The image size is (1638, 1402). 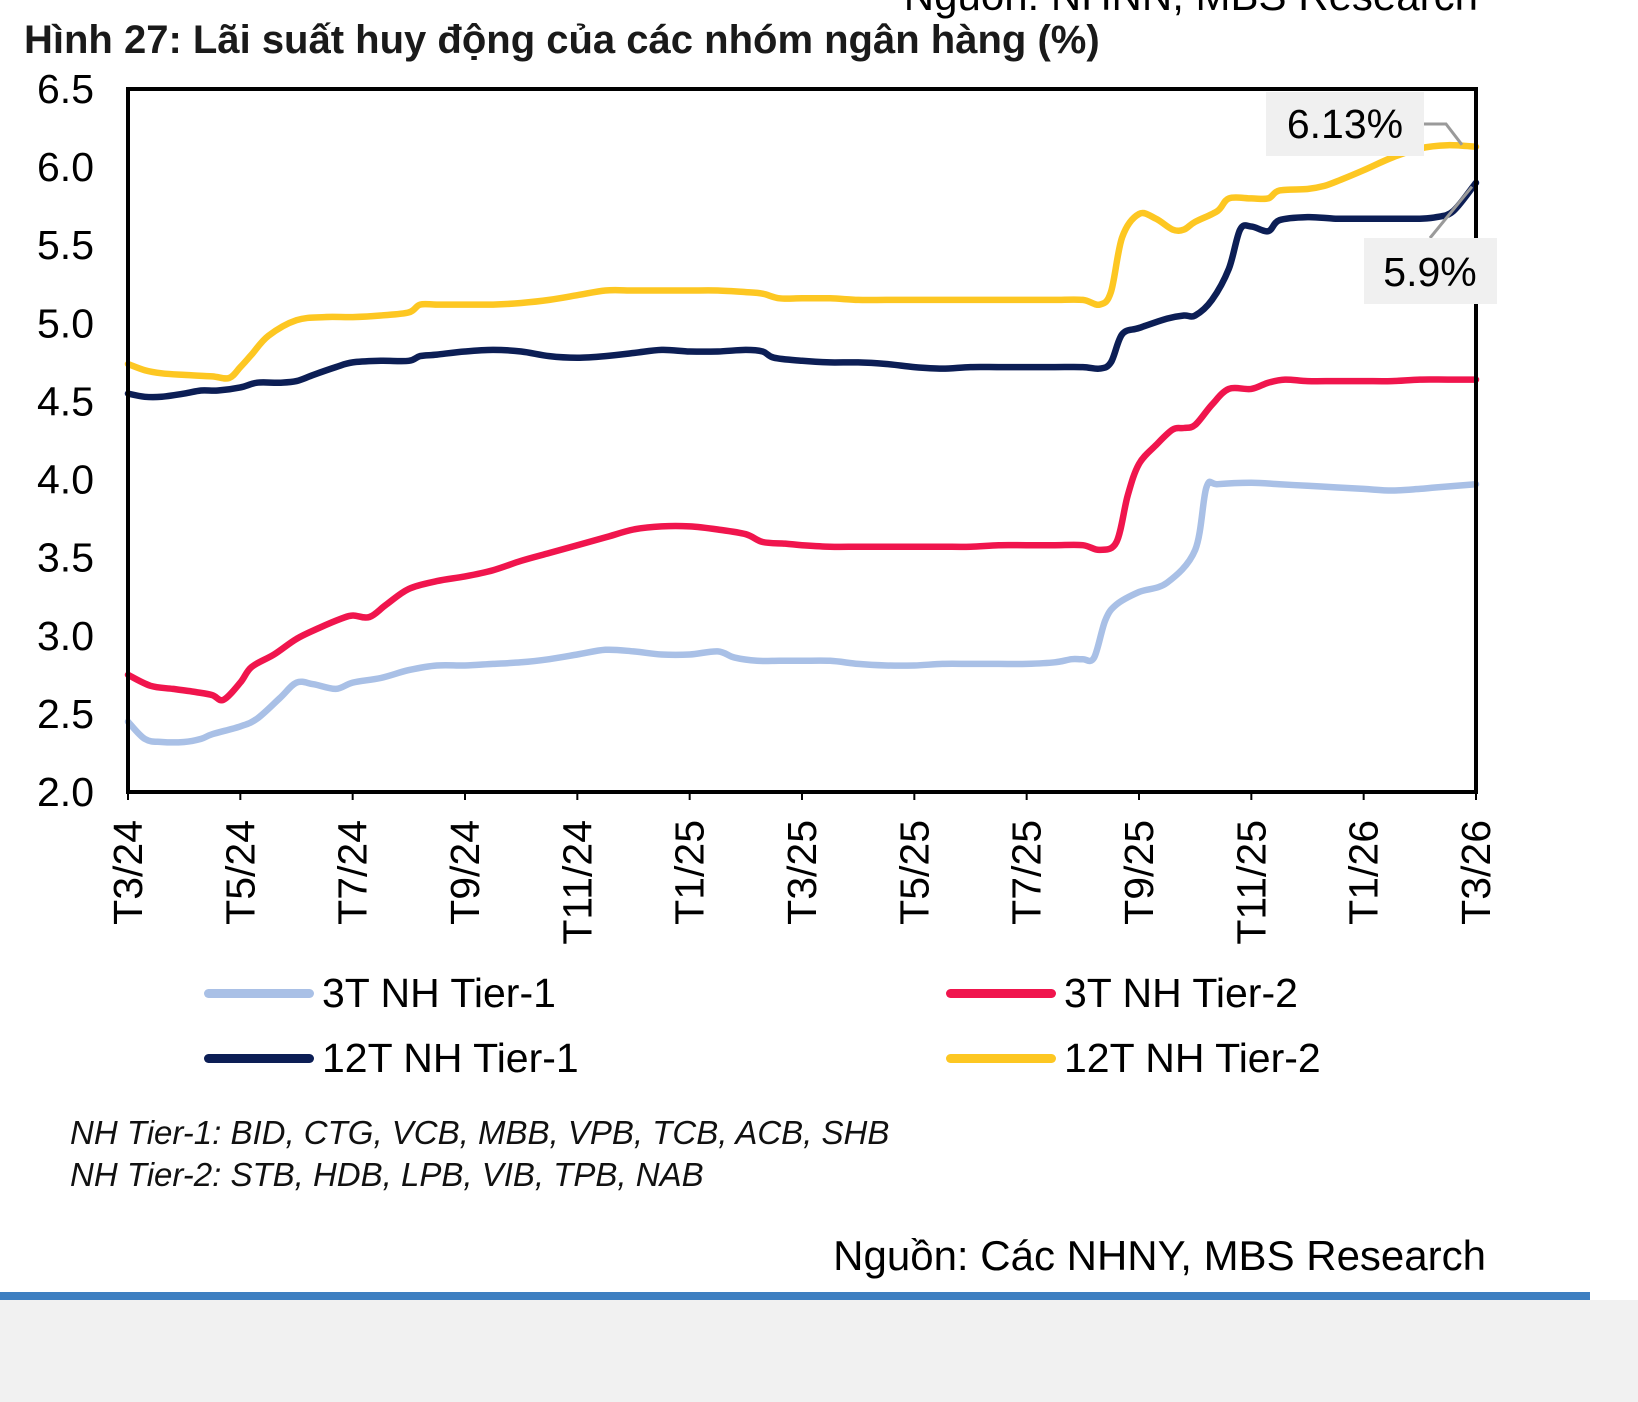 I want to click on y-tick-label: 4.0, so click(x=65, y=480).